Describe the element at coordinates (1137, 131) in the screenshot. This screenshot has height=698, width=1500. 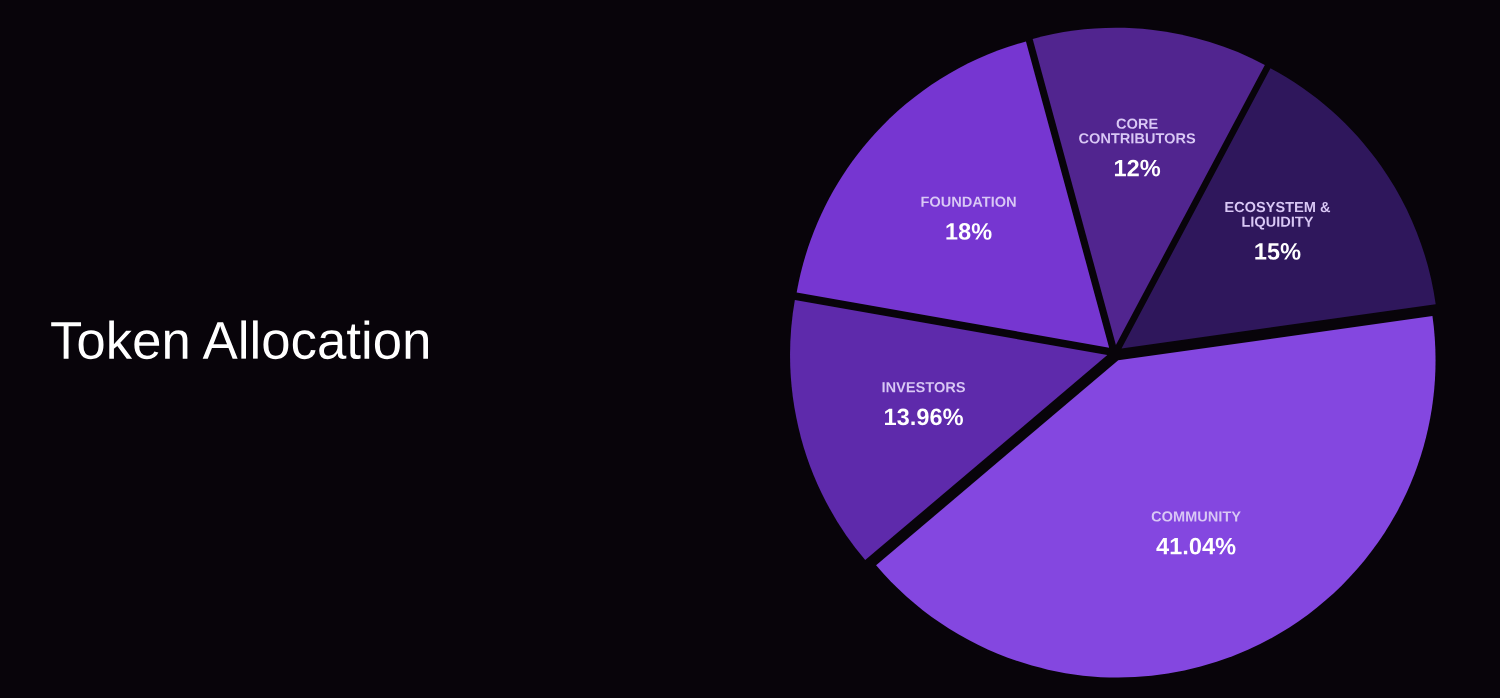
I see `slice-label: CORE CONTRIBUTORS` at that location.